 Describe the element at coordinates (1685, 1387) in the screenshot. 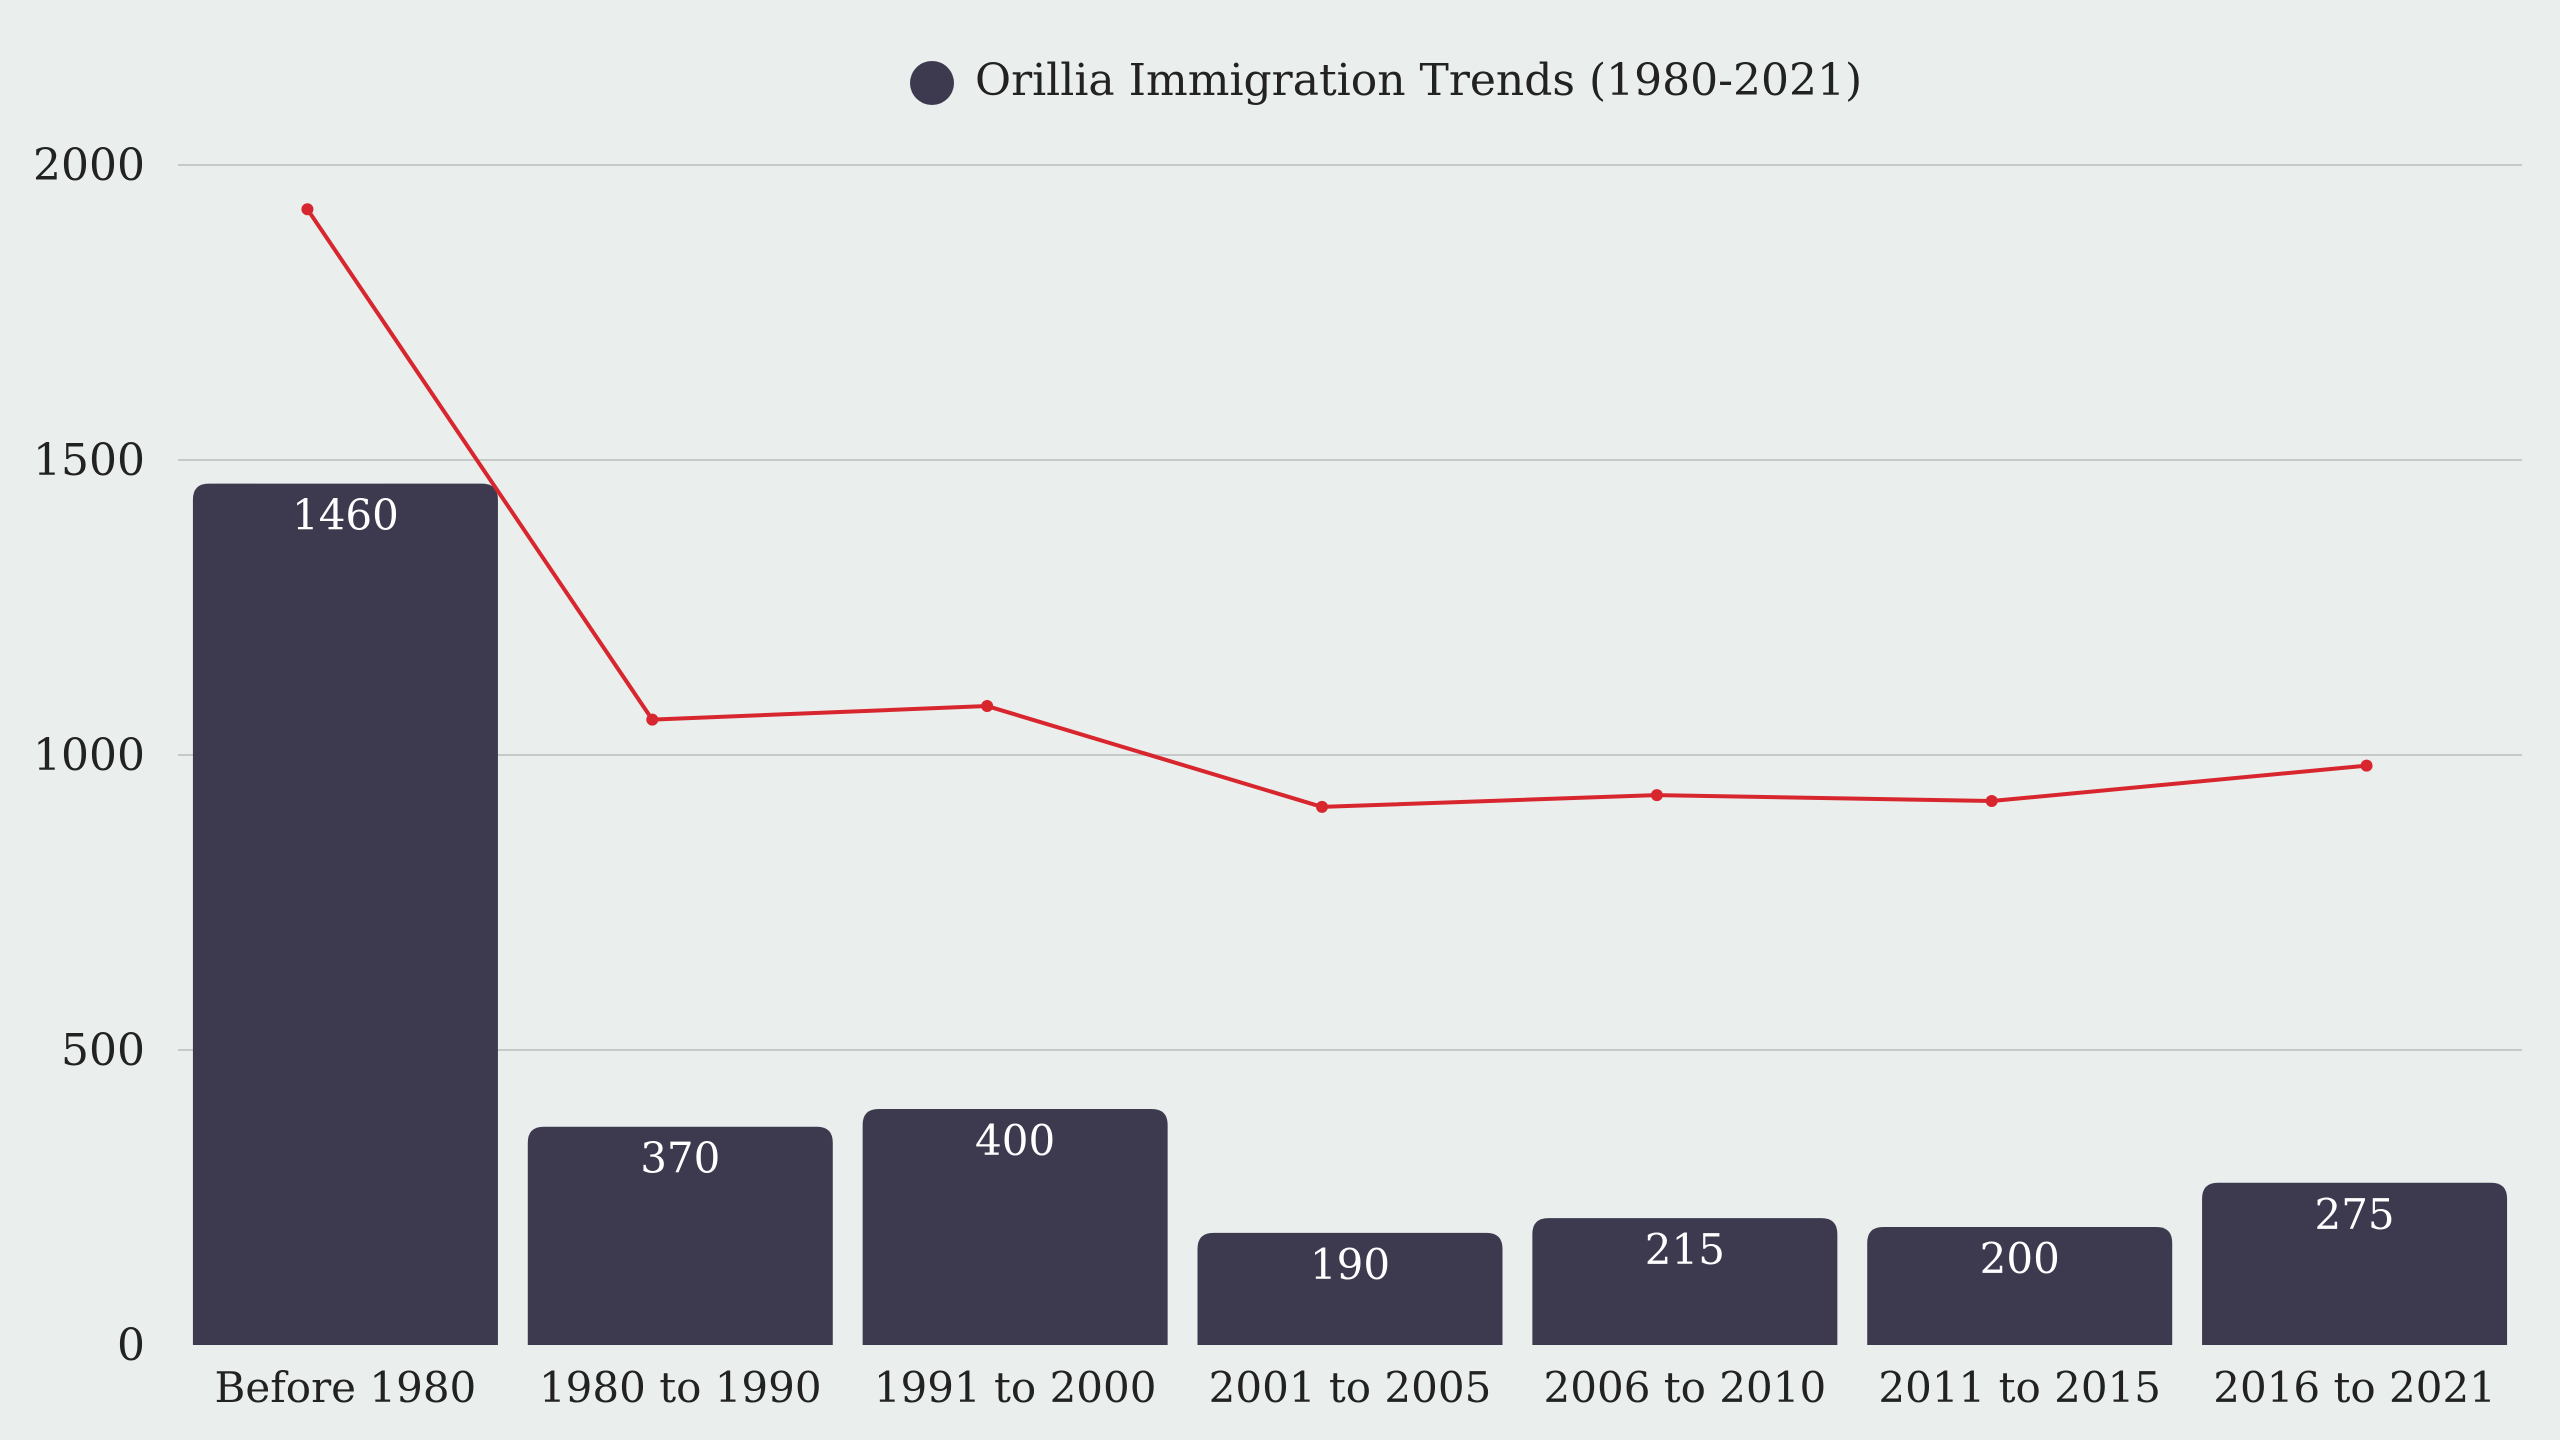

I see `x-category-label: 2006 to 2010` at that location.